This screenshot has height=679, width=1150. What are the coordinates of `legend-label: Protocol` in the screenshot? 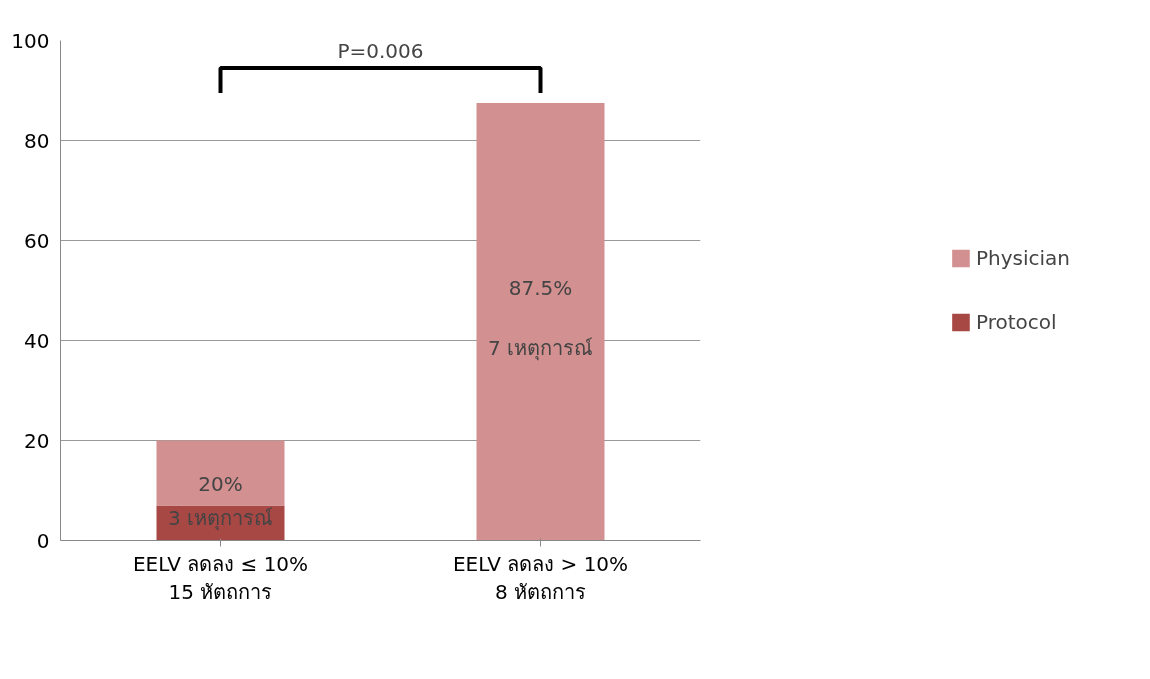 It's located at (1016, 322).